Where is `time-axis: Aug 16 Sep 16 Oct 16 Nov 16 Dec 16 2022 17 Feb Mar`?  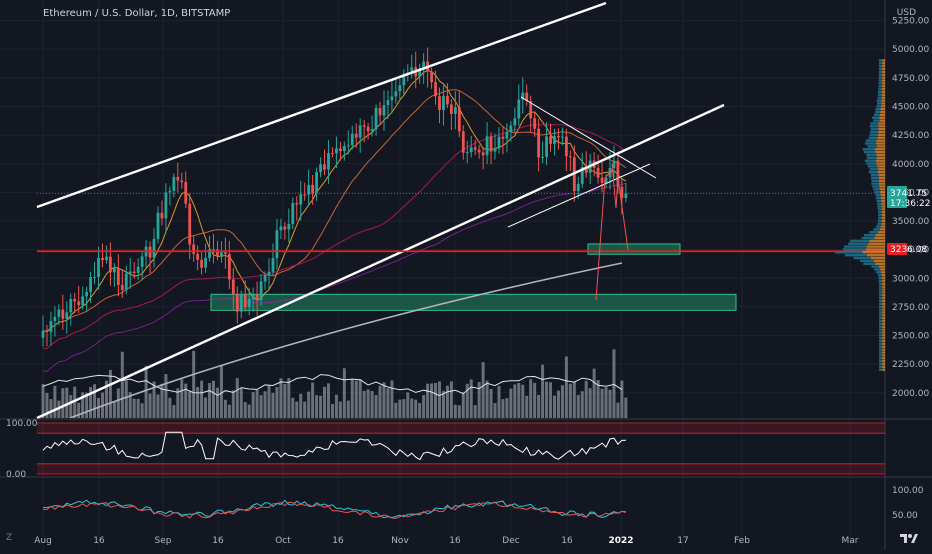 time-axis: Aug 16 Sep 16 Oct 16 Nov 16 Dec 16 2022 17 Feb Mar is located at coordinates (446, 541).